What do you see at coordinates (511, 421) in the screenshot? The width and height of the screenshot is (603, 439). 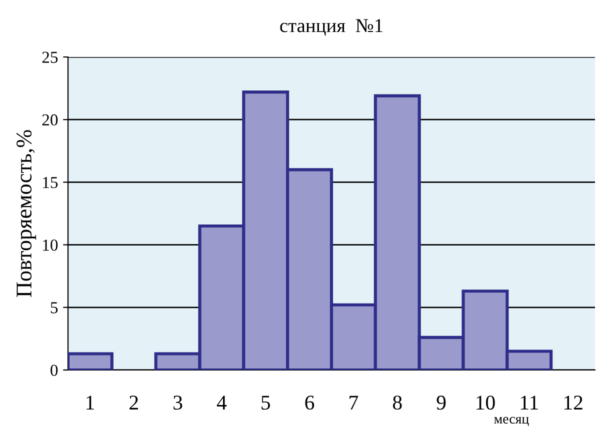 I see `x-axis-title: месяц` at bounding box center [511, 421].